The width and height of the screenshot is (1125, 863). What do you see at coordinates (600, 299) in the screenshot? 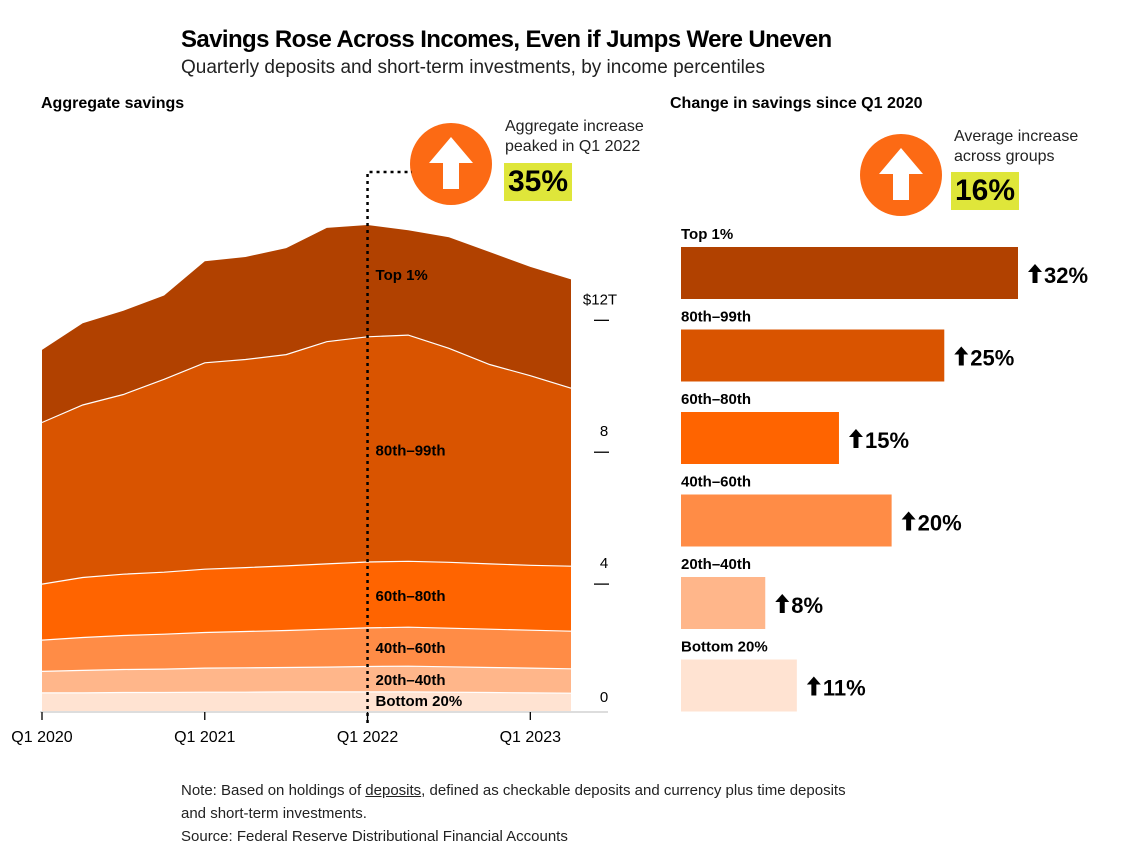
I see `y-tick-label: $12T` at bounding box center [600, 299].